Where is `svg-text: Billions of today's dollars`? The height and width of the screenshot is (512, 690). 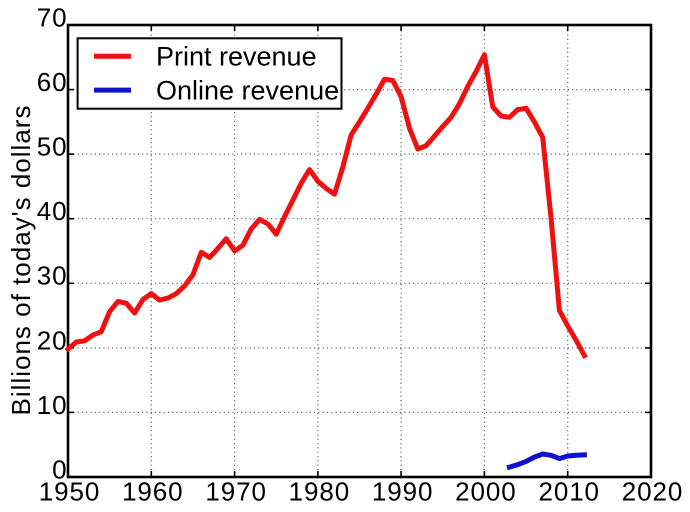 svg-text: Billions of today's dollars is located at coordinates (21, 260).